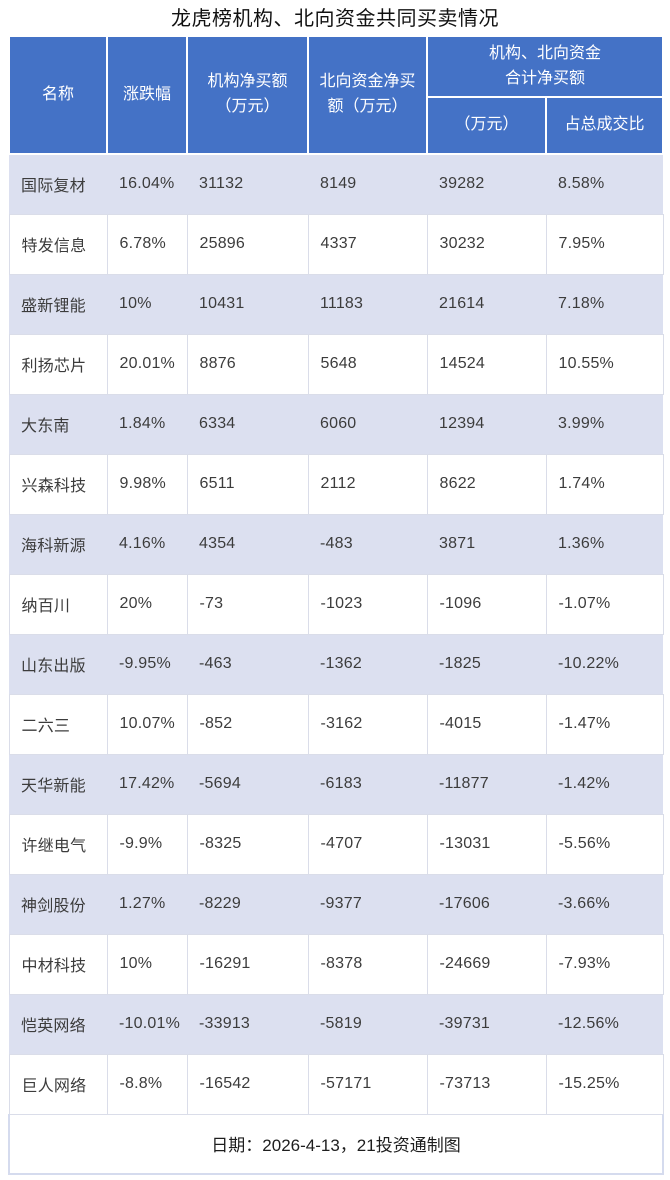  What do you see at coordinates (486, 664) in the screenshot?
I see `cell-total: -1825` at bounding box center [486, 664].